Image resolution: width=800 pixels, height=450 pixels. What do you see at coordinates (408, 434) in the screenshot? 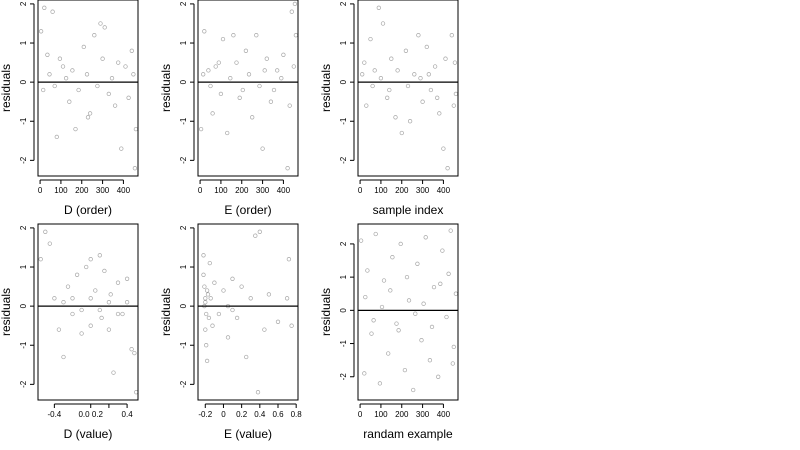
I see `x-axis-title: randam example` at bounding box center [408, 434].